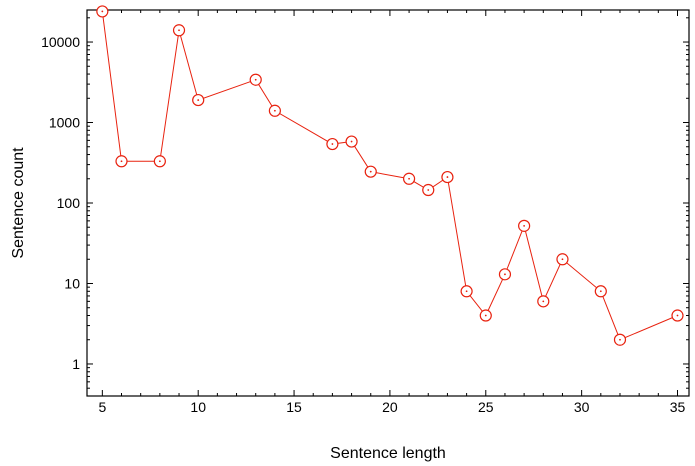  What do you see at coordinates (18, 203) in the screenshot?
I see `y-axis-title: Sentence count` at bounding box center [18, 203].